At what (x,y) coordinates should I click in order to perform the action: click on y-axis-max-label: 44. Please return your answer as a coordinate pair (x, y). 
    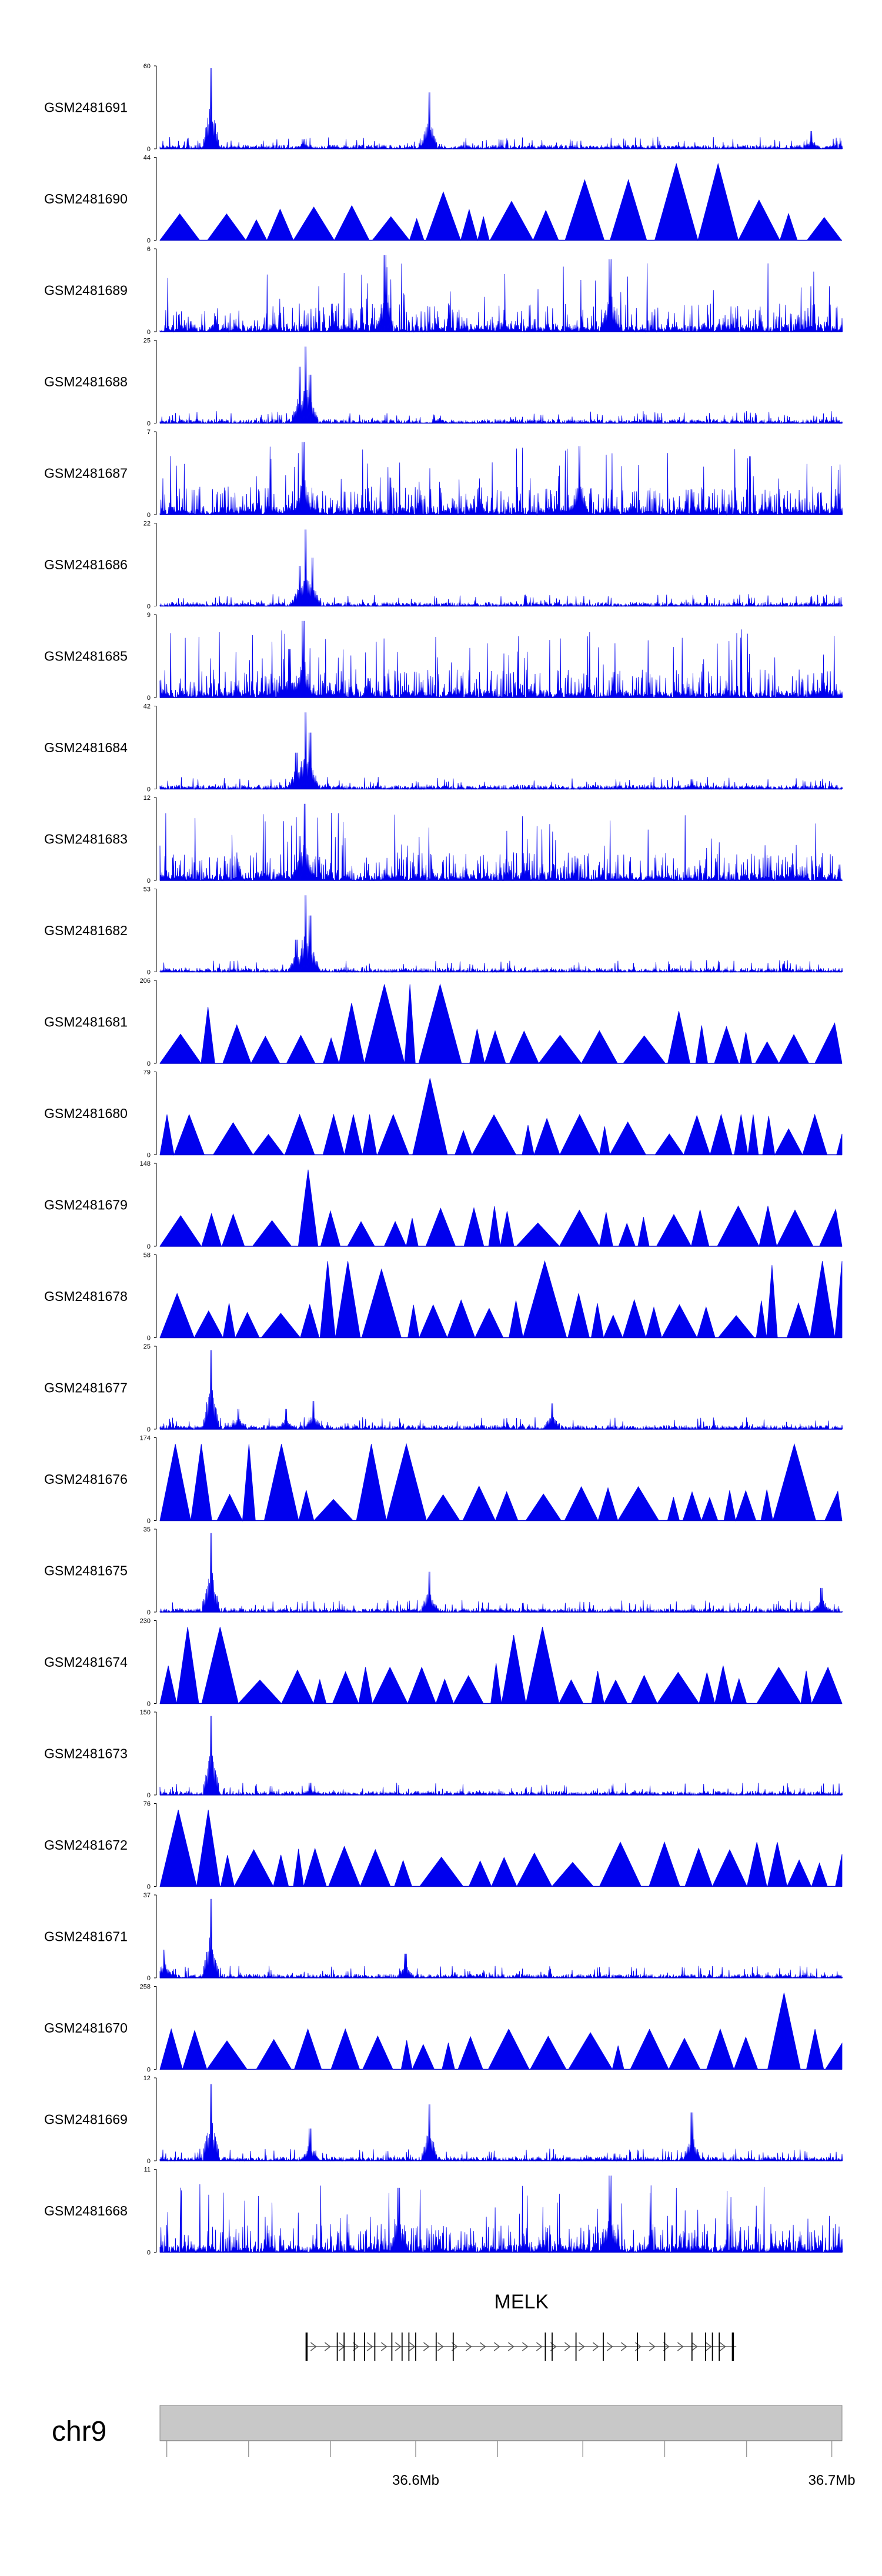
    Looking at the image, I should click on (147, 158).